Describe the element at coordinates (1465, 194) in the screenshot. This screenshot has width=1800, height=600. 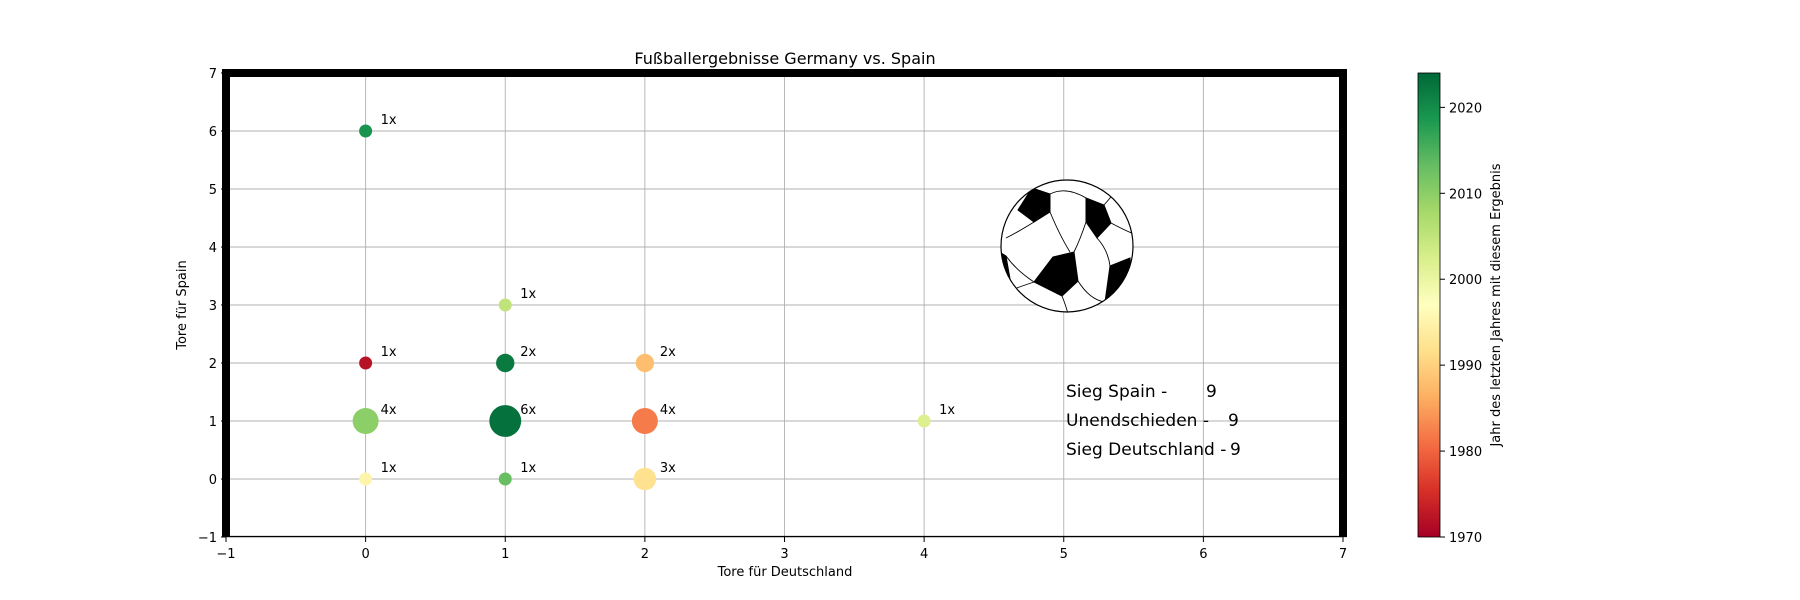
I see `colorbar-tick-label: 2010` at that location.